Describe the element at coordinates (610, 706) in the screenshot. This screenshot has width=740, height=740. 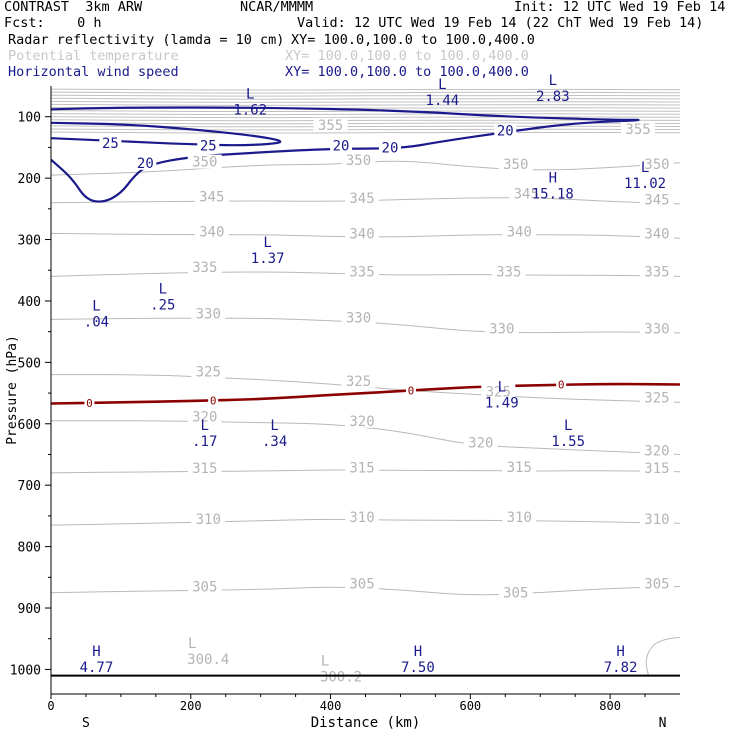
I see `x-tick-label: 800` at that location.